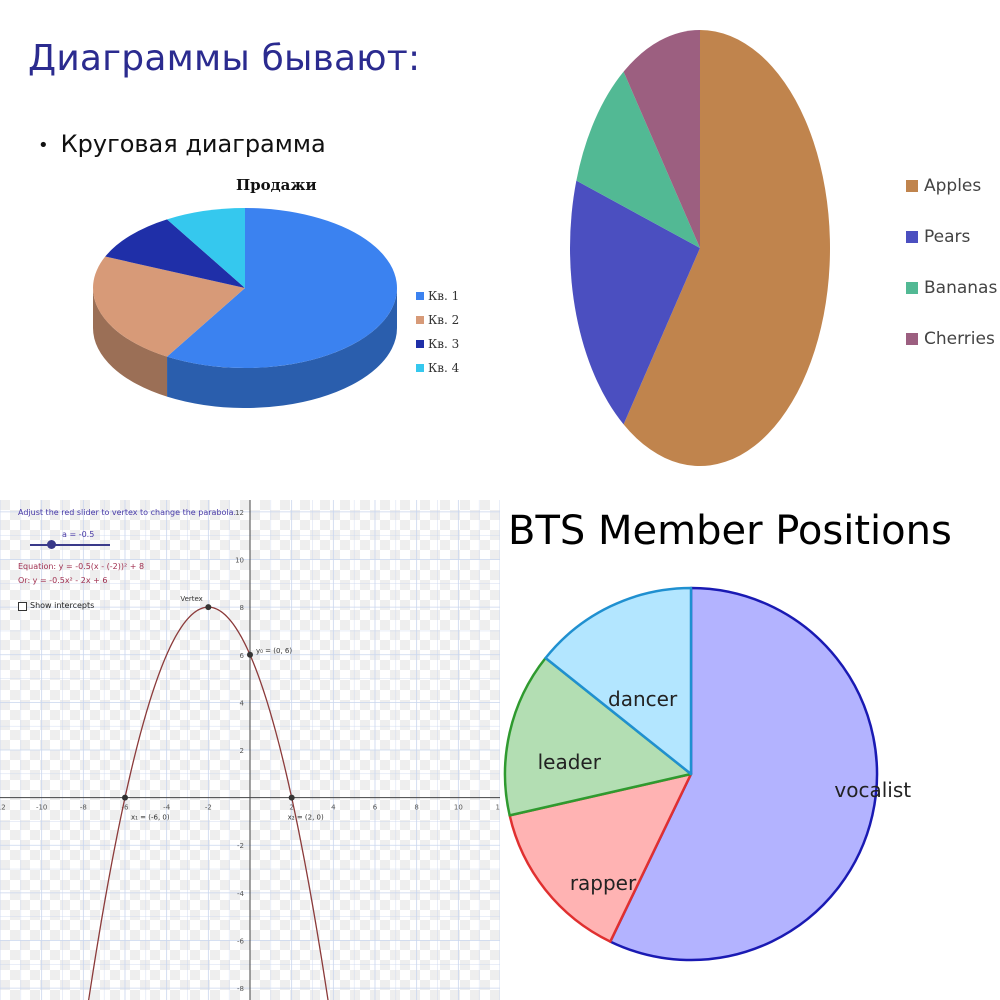  Describe the element at coordinates (498, 808) in the screenshot. I see `x-tick-label: 12` at that location.